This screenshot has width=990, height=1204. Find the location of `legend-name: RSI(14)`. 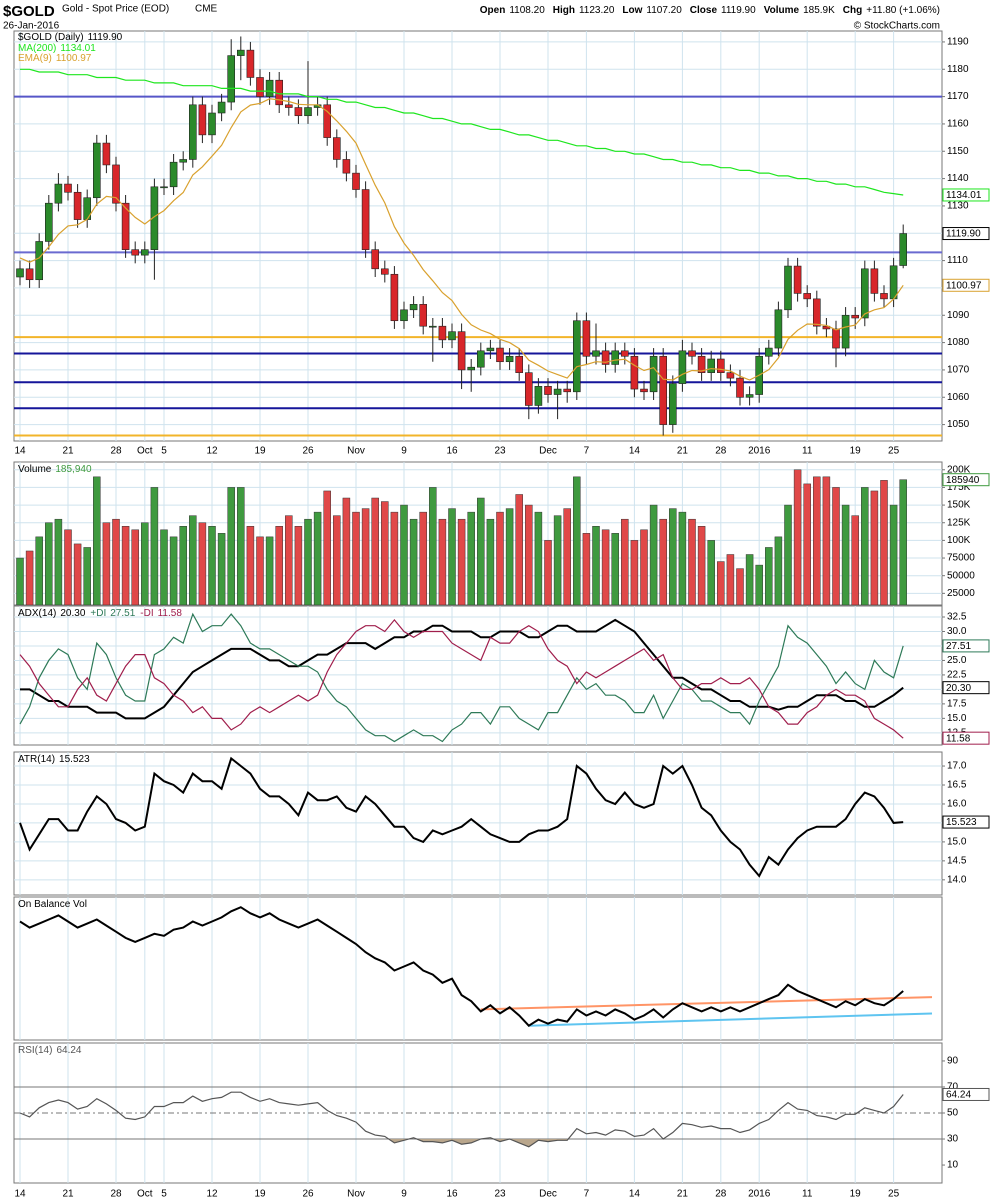

legend-name: RSI(14) is located at coordinates (35, 1050).